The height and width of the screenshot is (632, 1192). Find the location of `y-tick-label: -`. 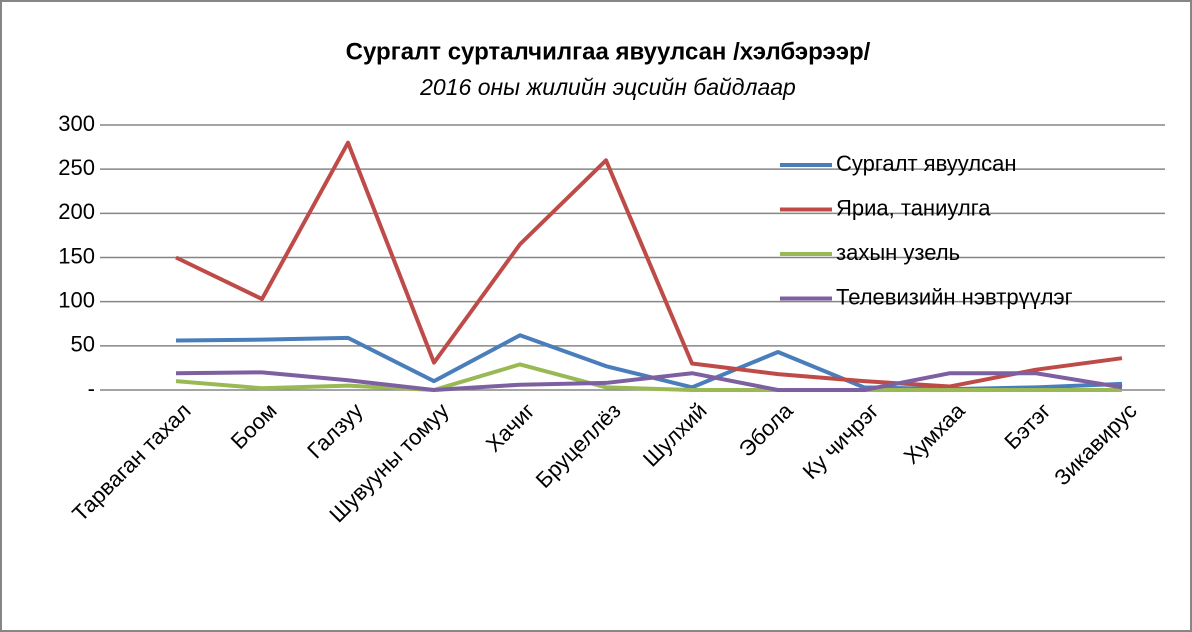

y-tick-label: - is located at coordinates (91, 388).